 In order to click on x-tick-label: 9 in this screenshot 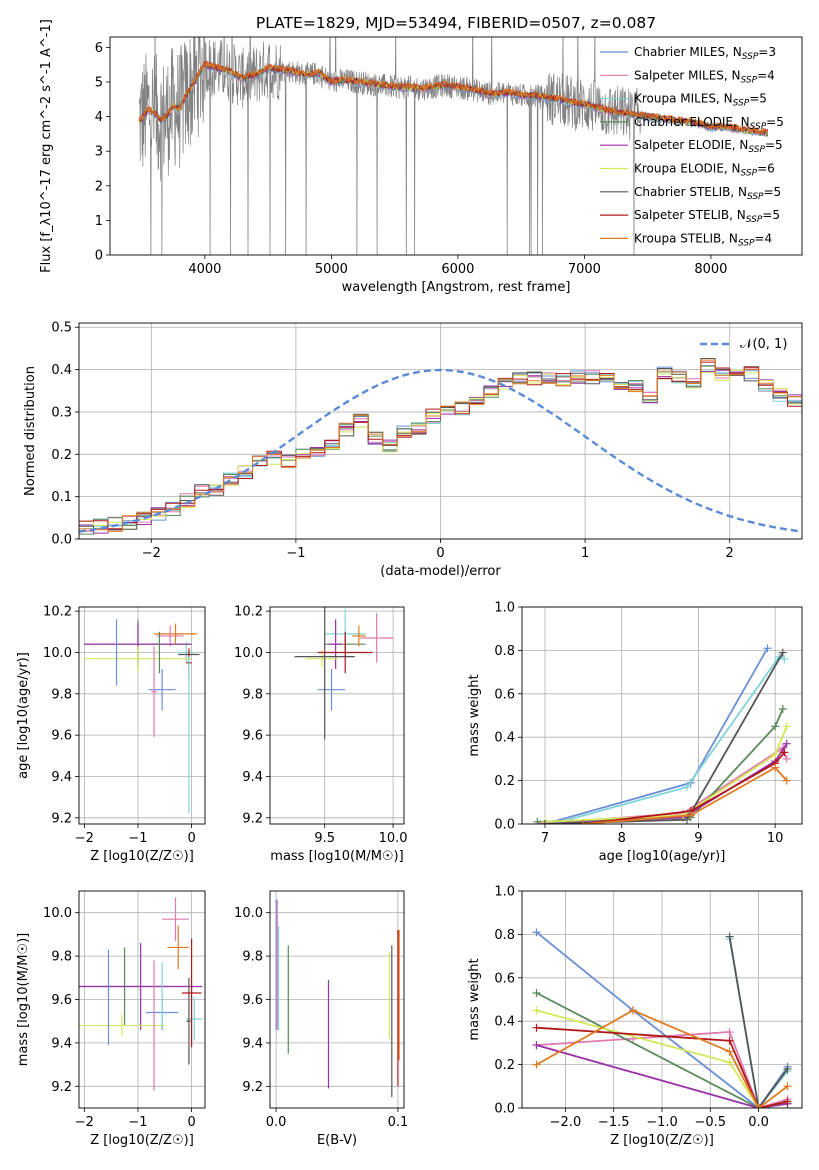, I will do `click(698, 838)`.